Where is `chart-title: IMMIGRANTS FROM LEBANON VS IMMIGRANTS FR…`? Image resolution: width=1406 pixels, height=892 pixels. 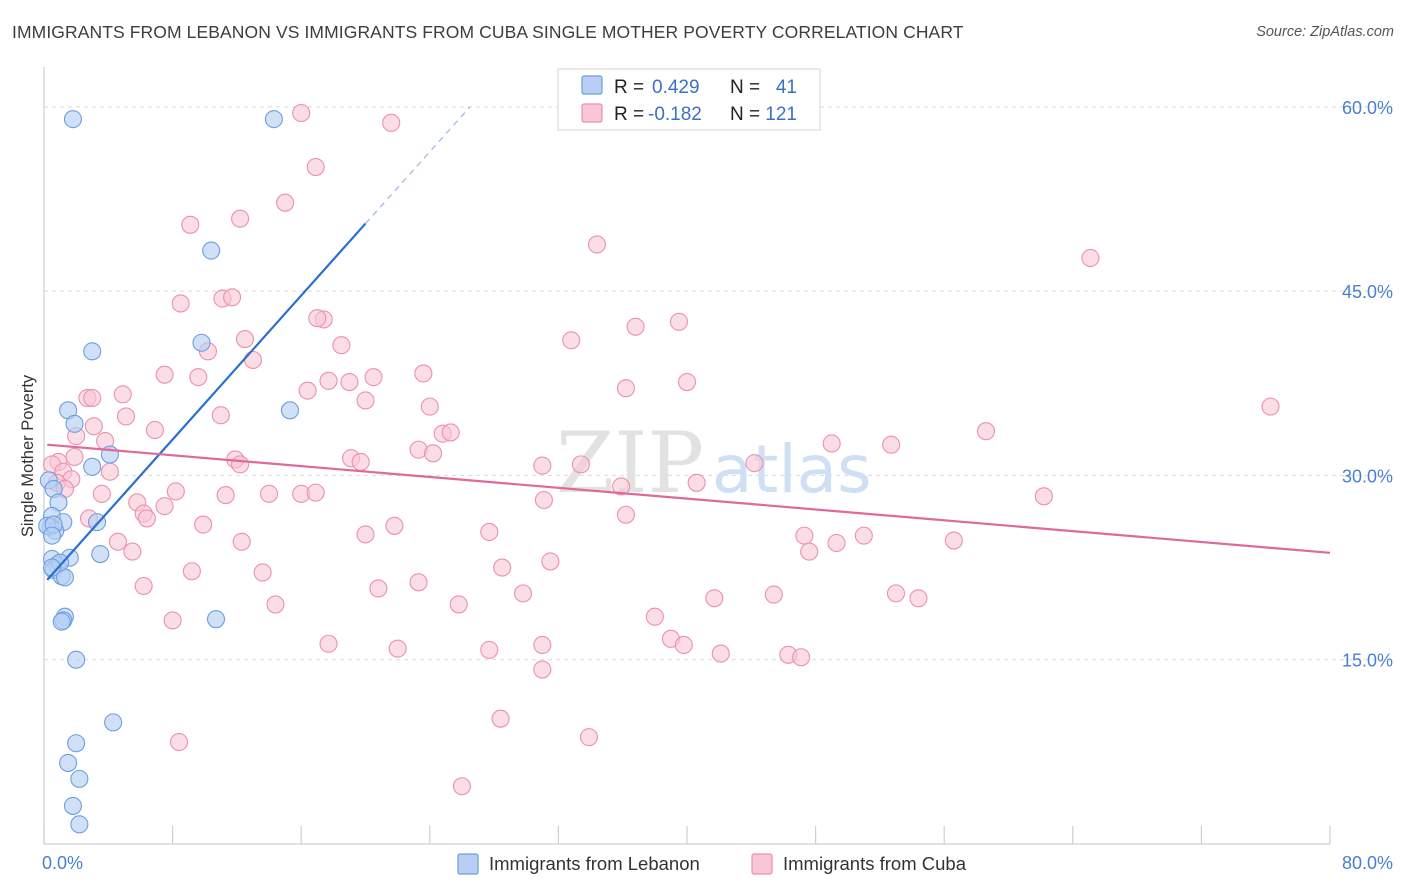
chart-title: IMMIGRANTS FROM LEBANON VS IMMIGRANTS FR… is located at coordinates (488, 32).